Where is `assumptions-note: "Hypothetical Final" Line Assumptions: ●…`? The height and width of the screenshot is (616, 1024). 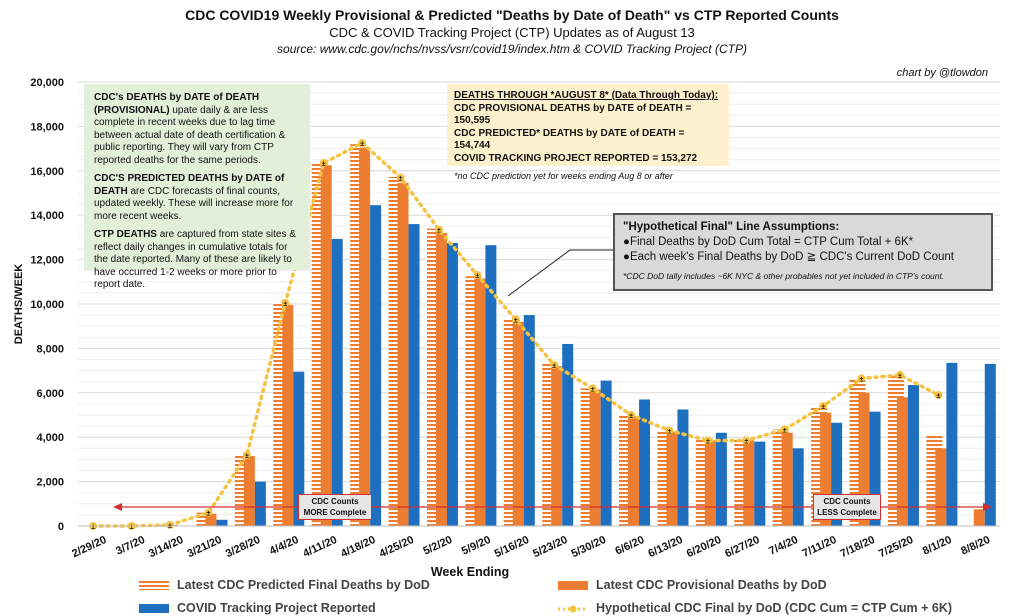 assumptions-note: "Hypothetical Final" Line Assumptions: ●… is located at coordinates (803, 252).